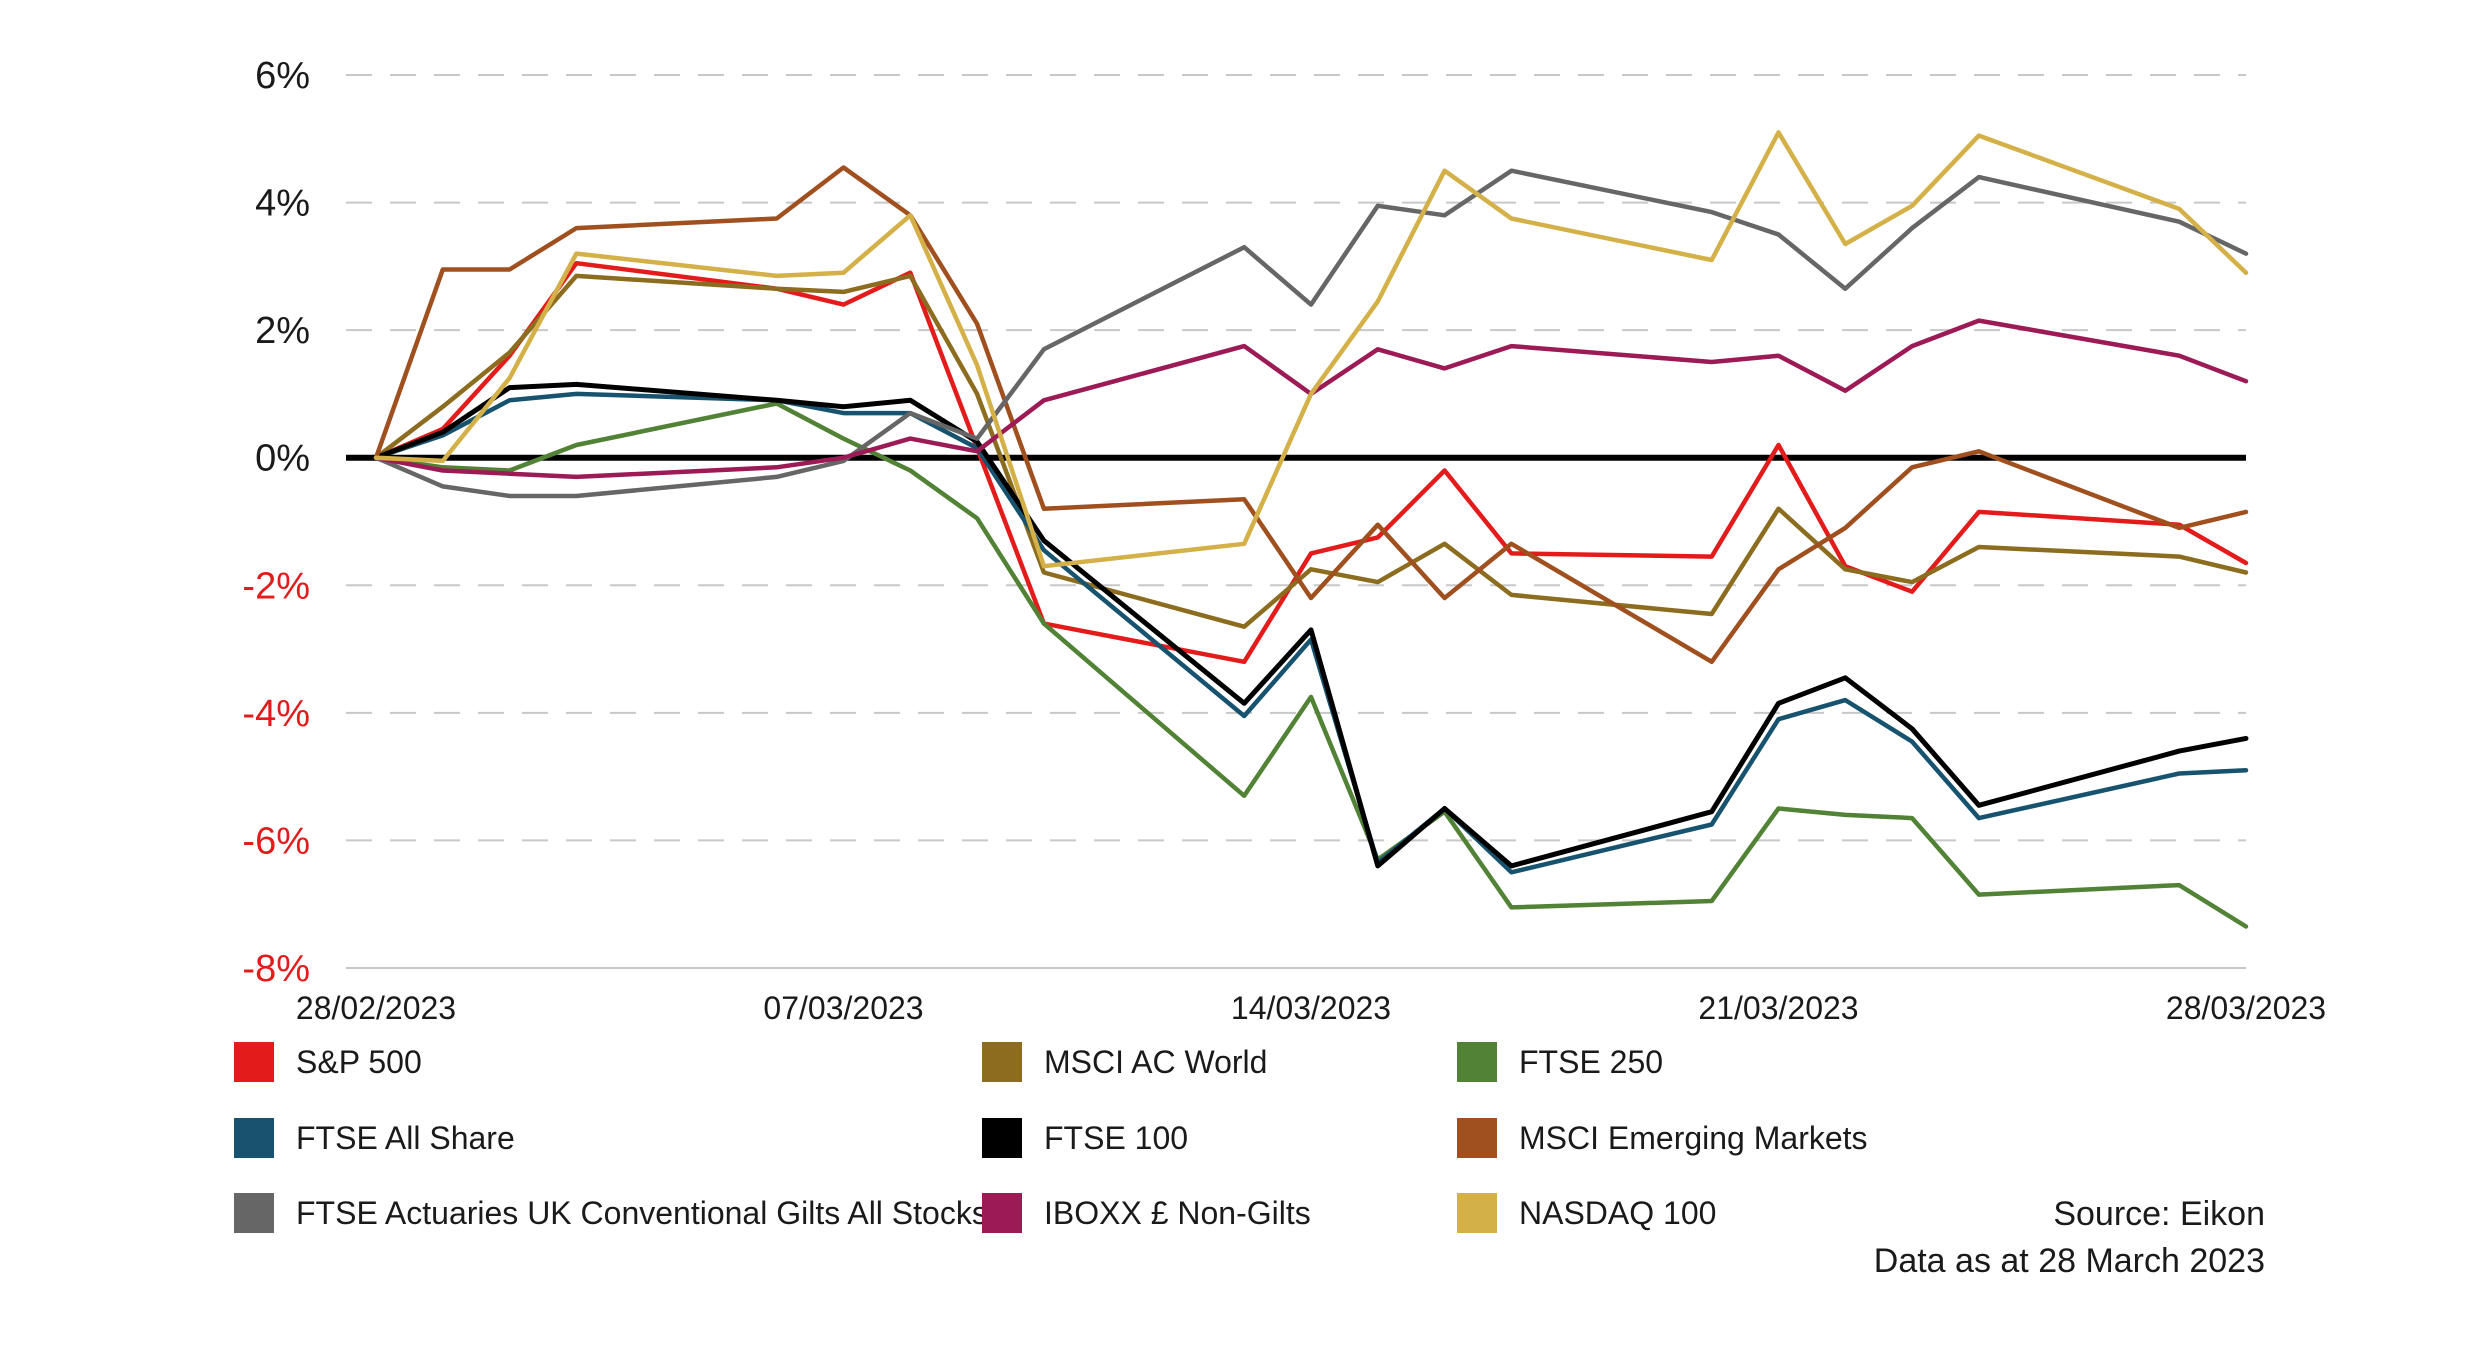 The height and width of the screenshot is (1356, 2480). I want to click on legend-label: MSCI Emerging Markets, so click(1693, 1138).